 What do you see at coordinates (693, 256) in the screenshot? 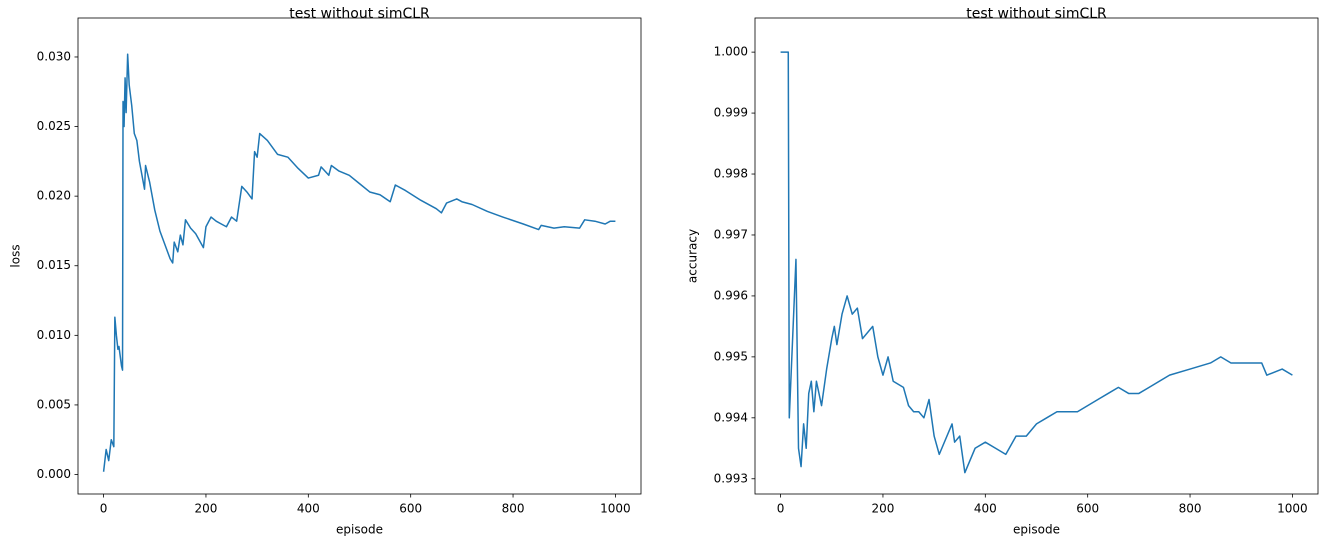
I see `y-axis-label: accuracy` at bounding box center [693, 256].